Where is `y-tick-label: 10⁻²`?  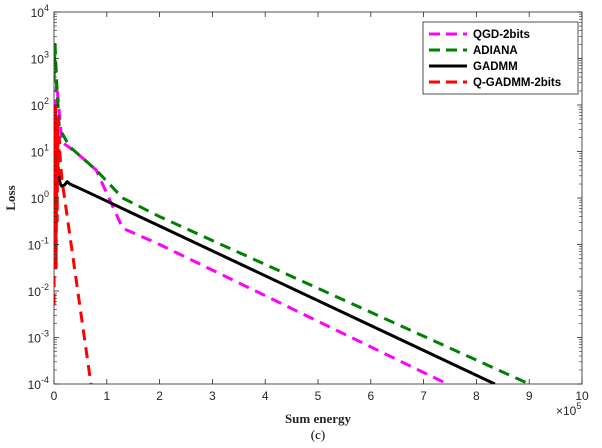
y-tick-label: 10⁻² is located at coordinates (38, 290).